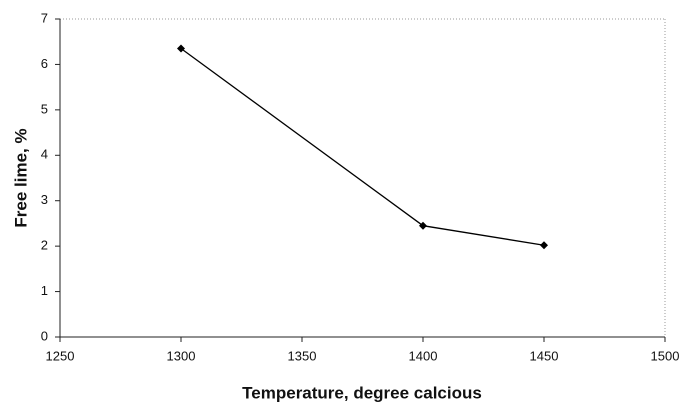  What do you see at coordinates (20, 177) in the screenshot?
I see `y-axis-title: Free lime, %` at bounding box center [20, 177].